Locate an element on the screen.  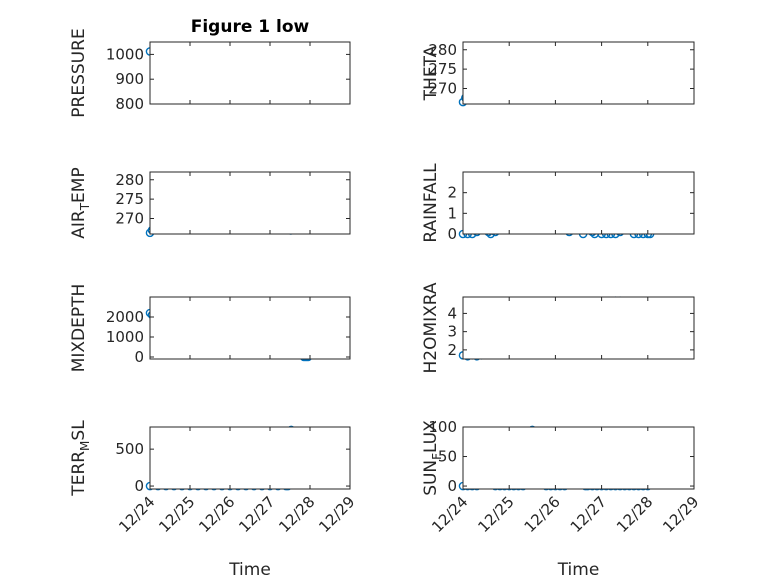
y-axis-label: THETA is located at coordinates (431, 73).